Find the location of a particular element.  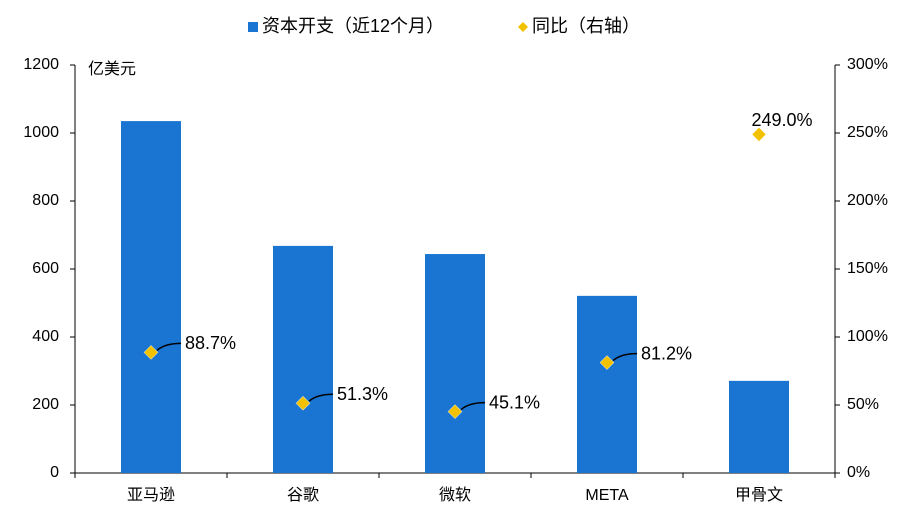

x-tick-label: 甲骨文 is located at coordinates (759, 495).